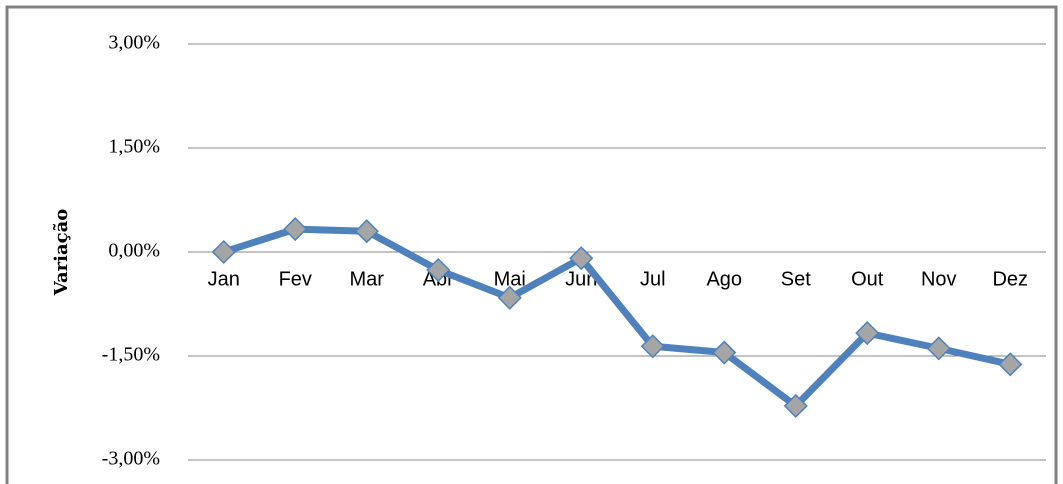 Image resolution: width=1063 pixels, height=484 pixels. What do you see at coordinates (131, 459) in the screenshot?
I see `y-tick-label: -3,00%` at bounding box center [131, 459].